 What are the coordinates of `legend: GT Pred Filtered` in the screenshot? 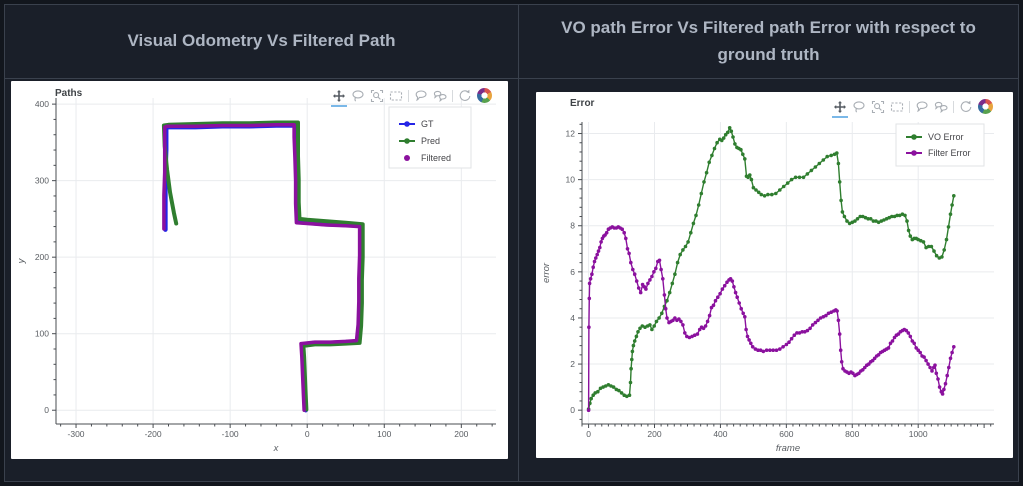 It's located at (430, 137).